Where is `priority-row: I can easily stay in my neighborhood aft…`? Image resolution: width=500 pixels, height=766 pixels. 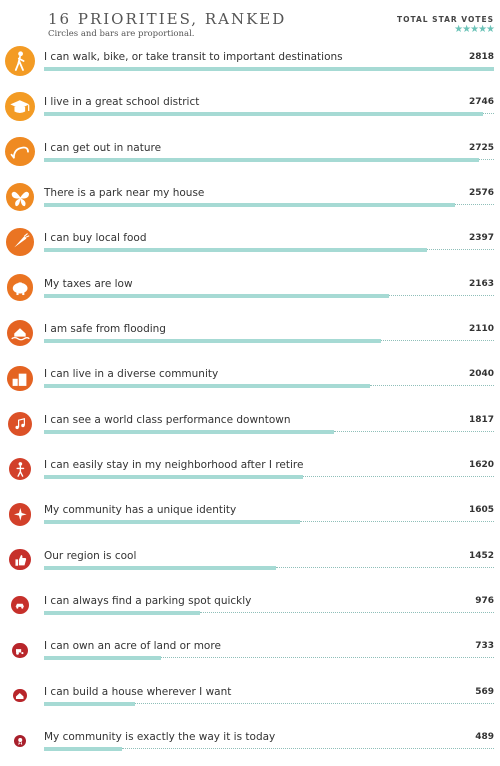 priority-row: I can easily stay in my neighborhood aft… is located at coordinates (250, 474).